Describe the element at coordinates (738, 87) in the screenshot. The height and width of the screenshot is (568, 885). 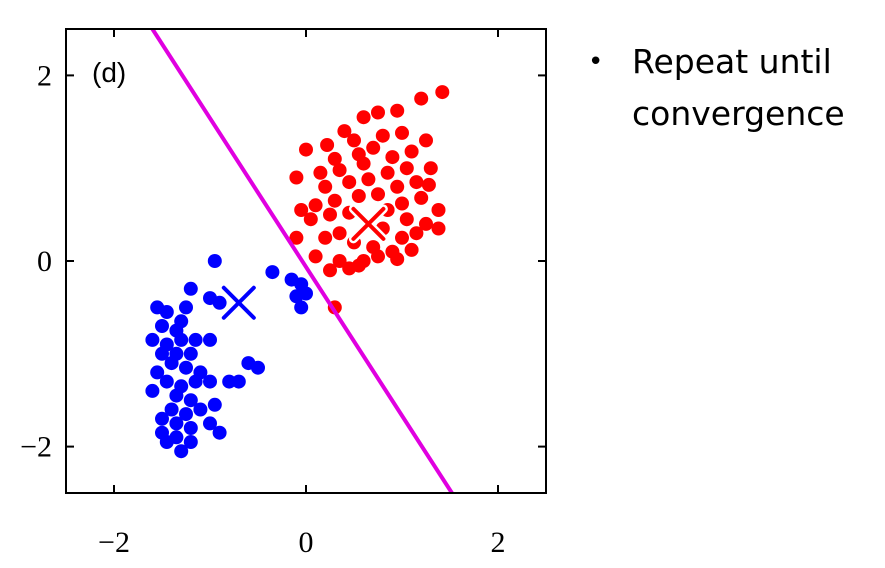
I see `bullet-text: Repeat until convergence` at that location.